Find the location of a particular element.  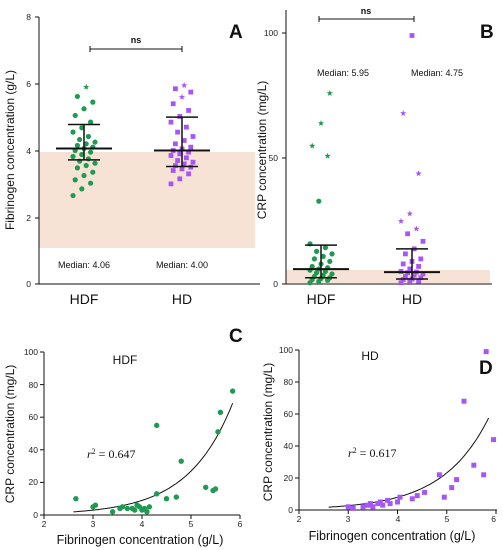

median-label: Median: 4.06 is located at coordinates (84, 265).